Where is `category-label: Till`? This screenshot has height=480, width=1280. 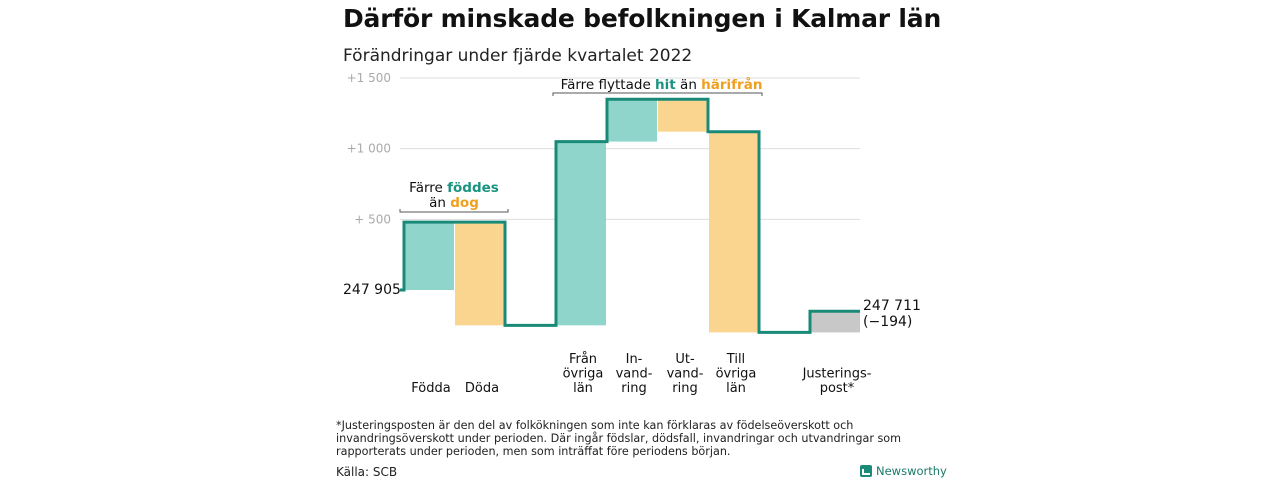 category-label: Till is located at coordinates (735, 359).